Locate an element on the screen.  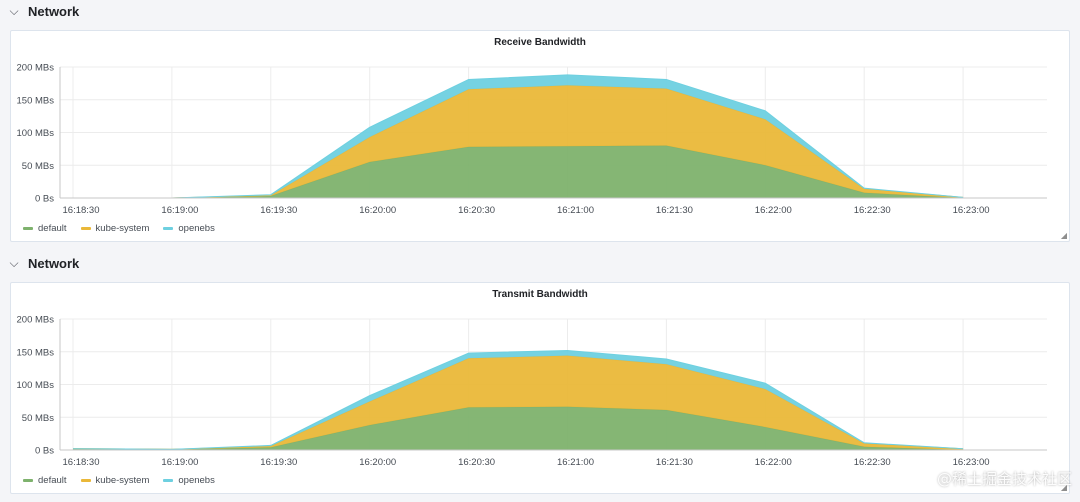
row-header-network-1: ⌵ Network is located at coordinates (540, 11).